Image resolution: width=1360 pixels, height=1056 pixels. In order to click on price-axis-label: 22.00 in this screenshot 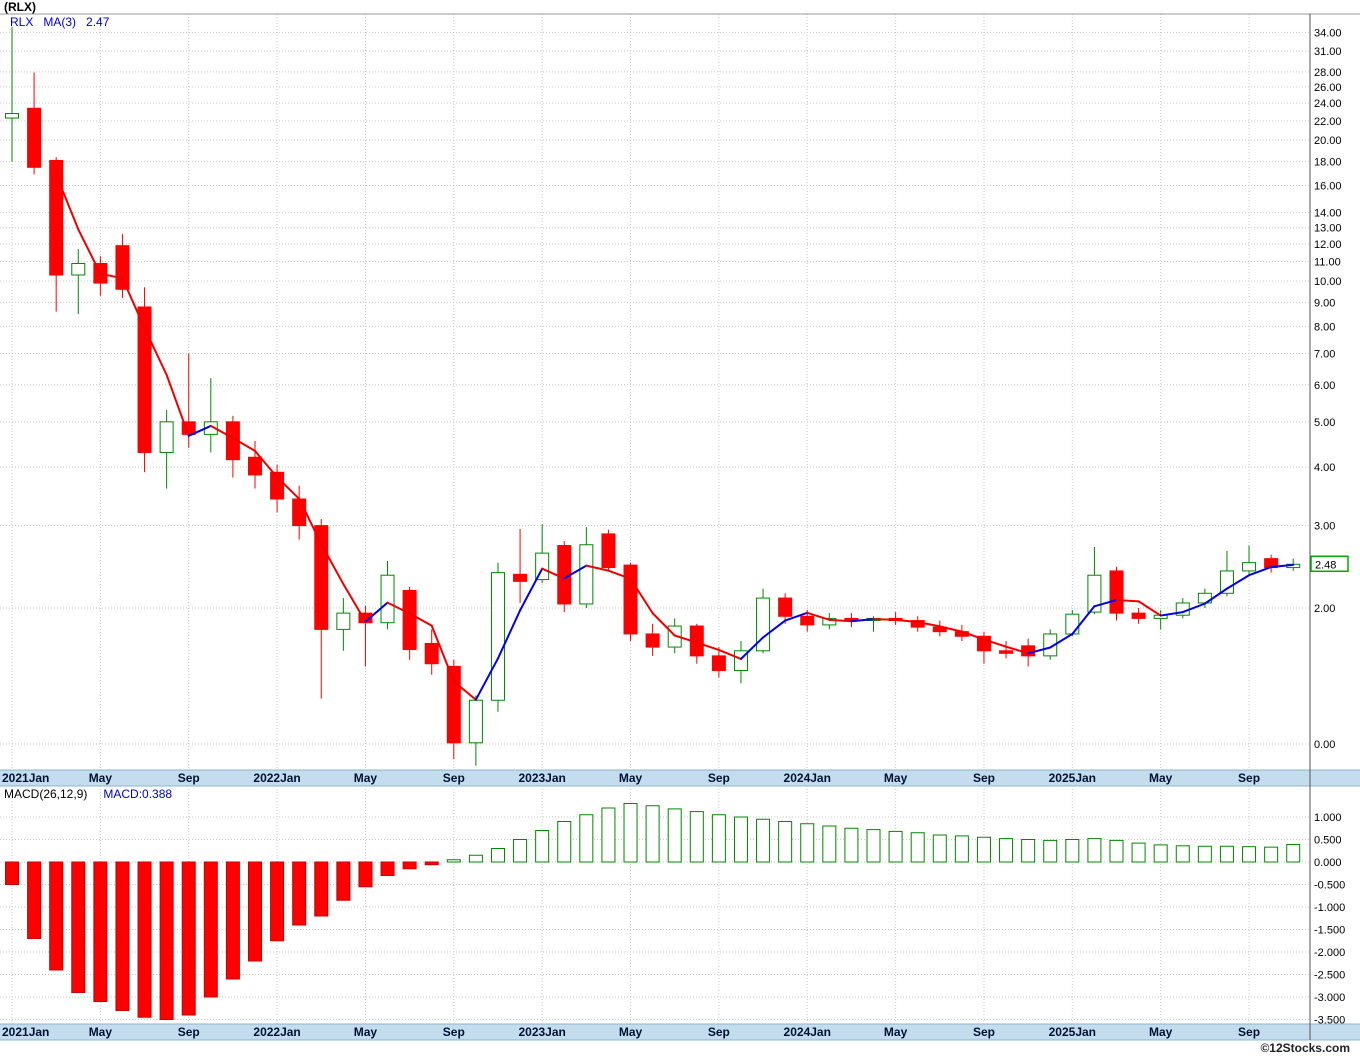, I will do `click(1328, 122)`.